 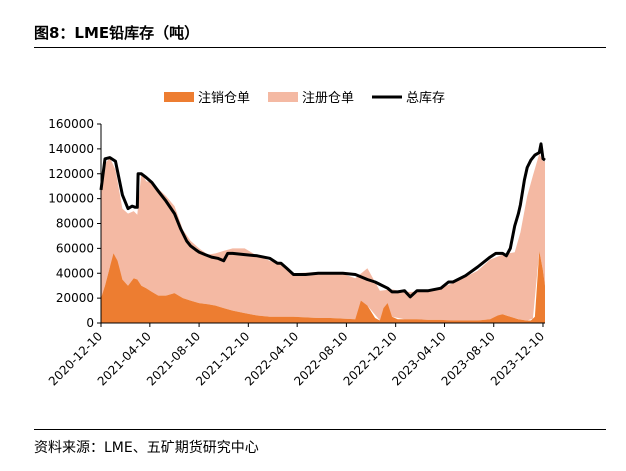 I want to click on y-tick-label: 40000, so click(x=75, y=273).